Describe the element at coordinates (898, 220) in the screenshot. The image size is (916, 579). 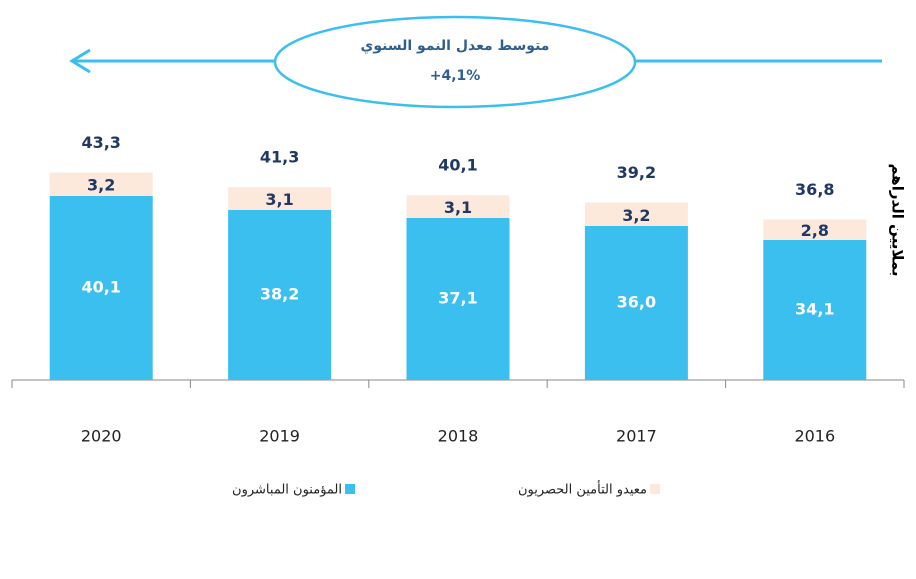
I see `y-axis-label: بملايين الدراهم` at that location.